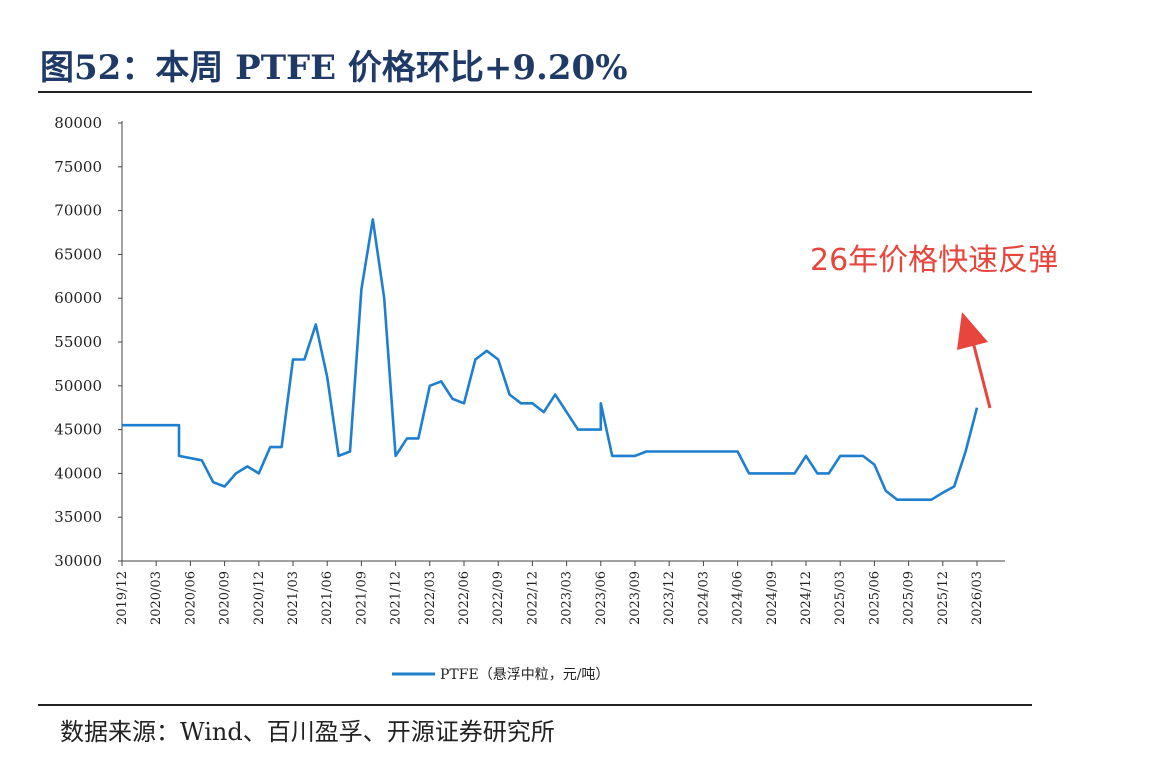 The height and width of the screenshot is (765, 1158). Describe the element at coordinates (943, 598) in the screenshot. I see `x-tick-label: 2025/12` at that location.